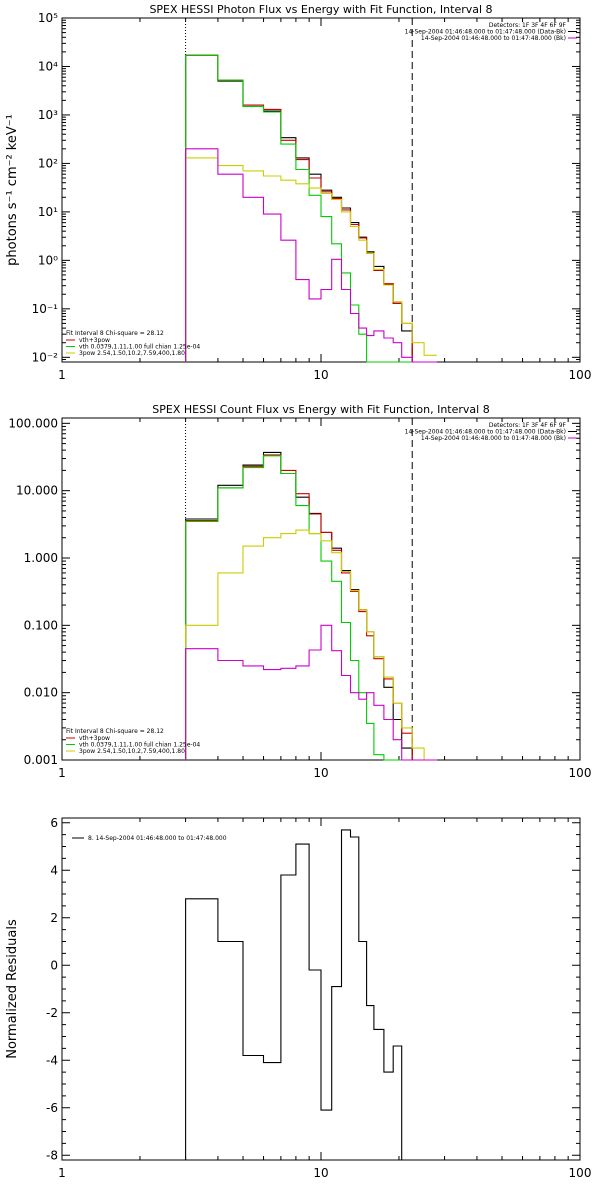 The height and width of the screenshot is (1200, 600). Describe the element at coordinates (54, 823) in the screenshot. I see `y-tick-label: 6` at that location.